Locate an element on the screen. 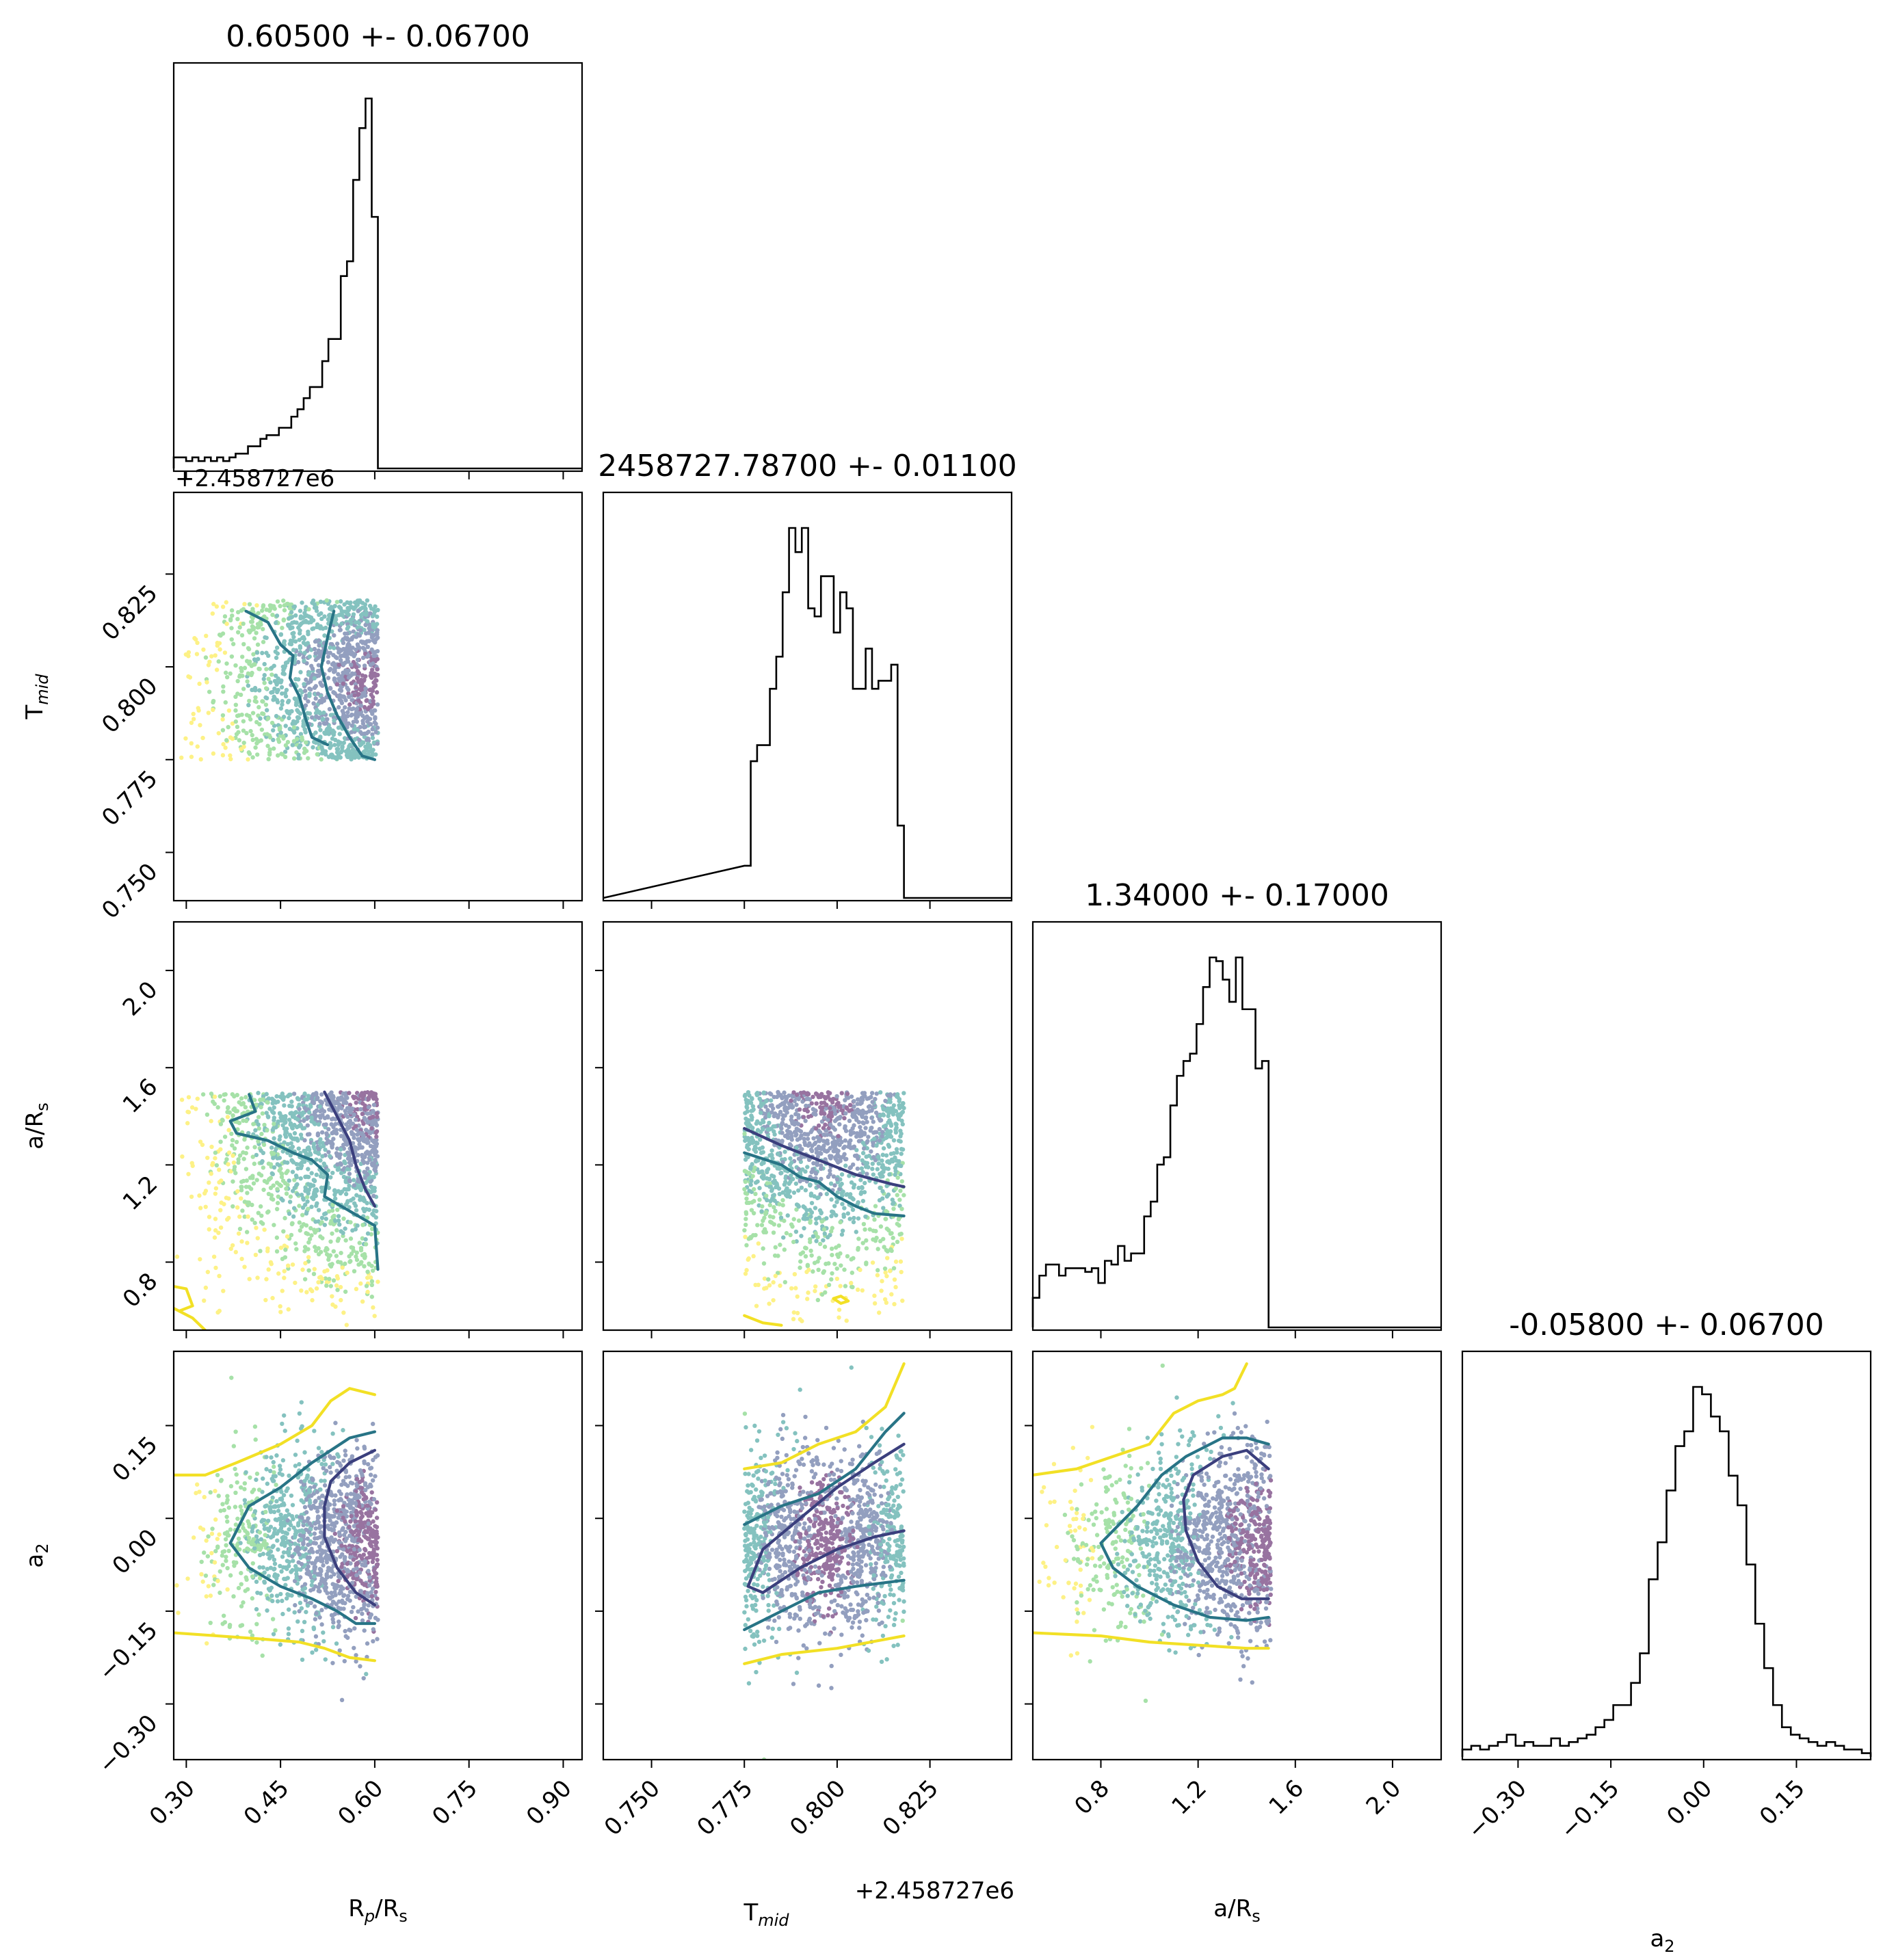  panel-frame is located at coordinates (808, 1126).